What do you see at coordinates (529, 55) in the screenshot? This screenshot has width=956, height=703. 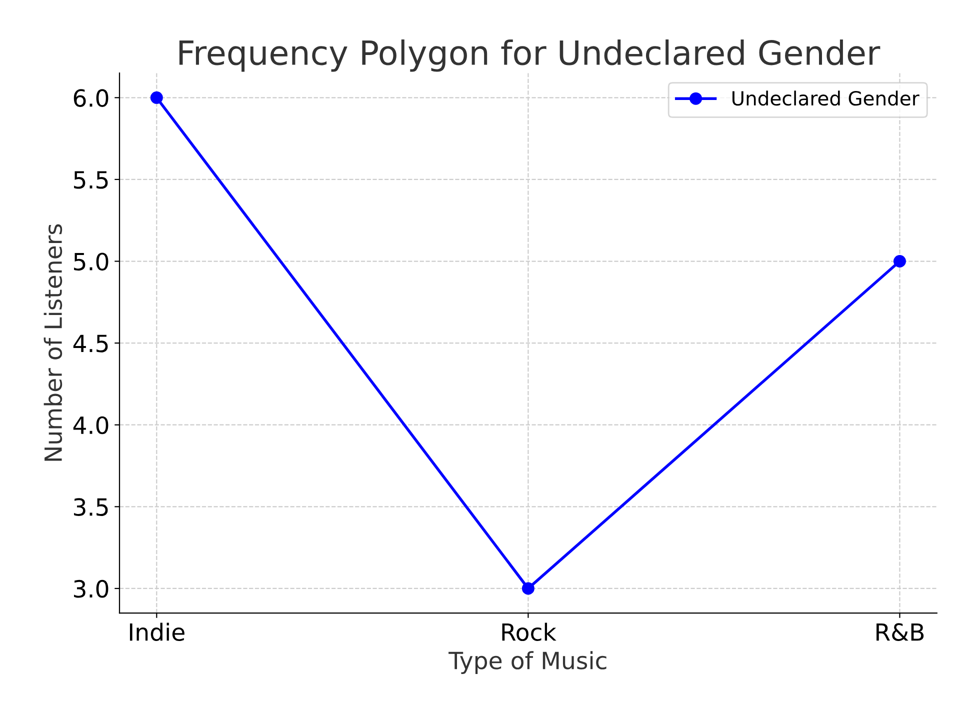 I see `chart-title: Frequency Polygon for Undeclared Gender` at bounding box center [529, 55].